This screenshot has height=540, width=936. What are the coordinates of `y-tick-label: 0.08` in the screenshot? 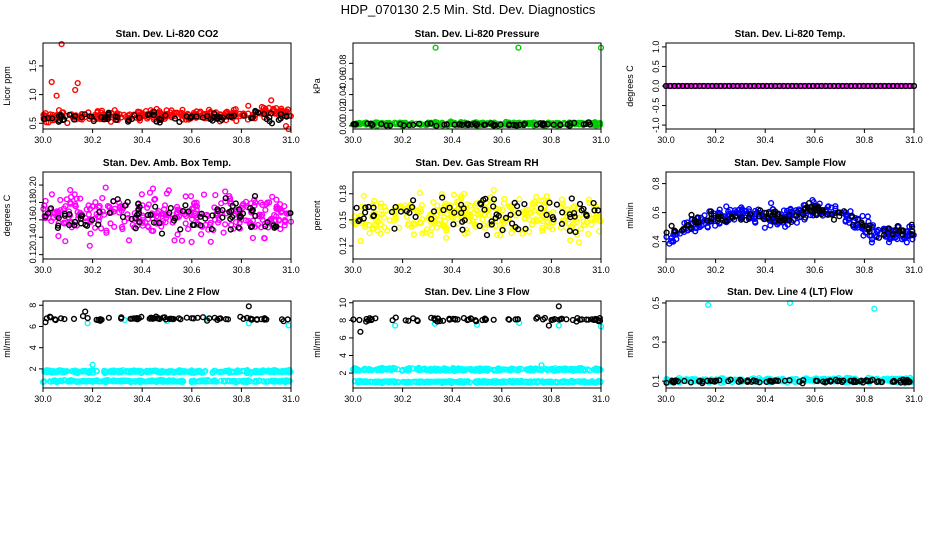 It's located at (343, 64).